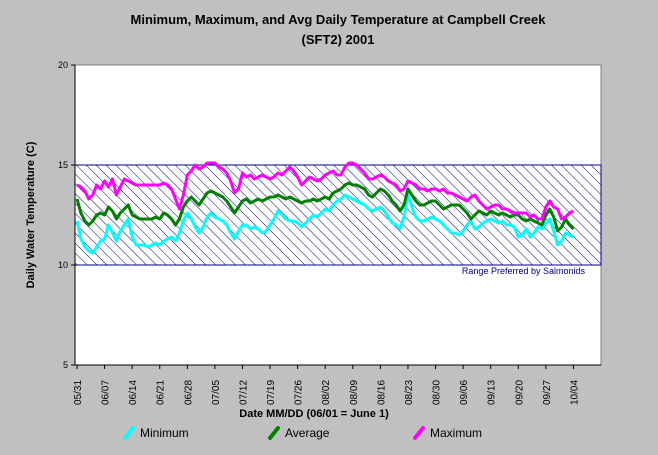 The height and width of the screenshot is (455, 658). I want to click on x-tick-label: 09/27, so click(547, 392).